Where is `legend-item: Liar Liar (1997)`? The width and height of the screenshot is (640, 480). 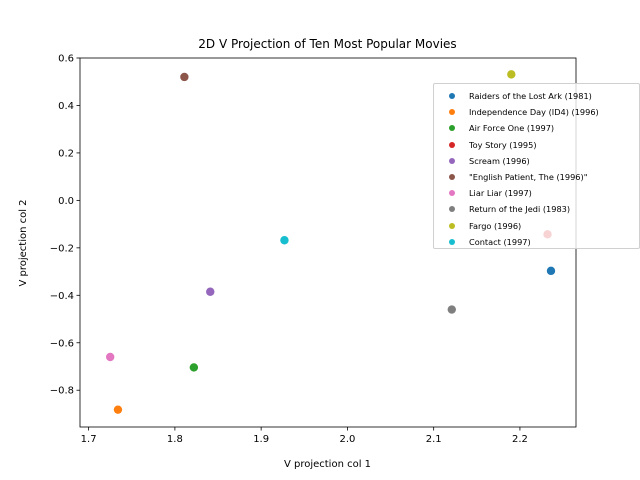 legend-item: Liar Liar (1997) is located at coordinates (540, 193).